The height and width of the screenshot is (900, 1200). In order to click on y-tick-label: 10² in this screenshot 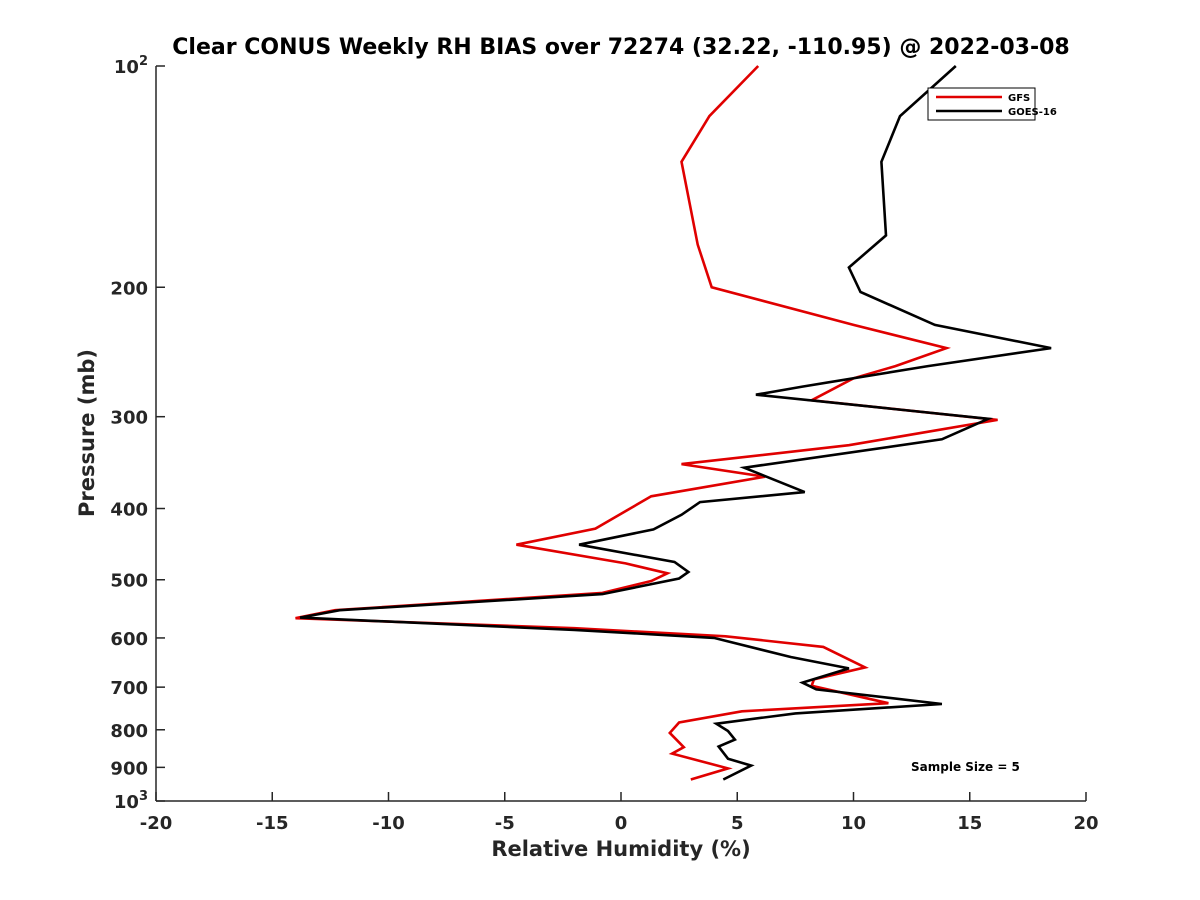, I will do `click(131, 66)`.